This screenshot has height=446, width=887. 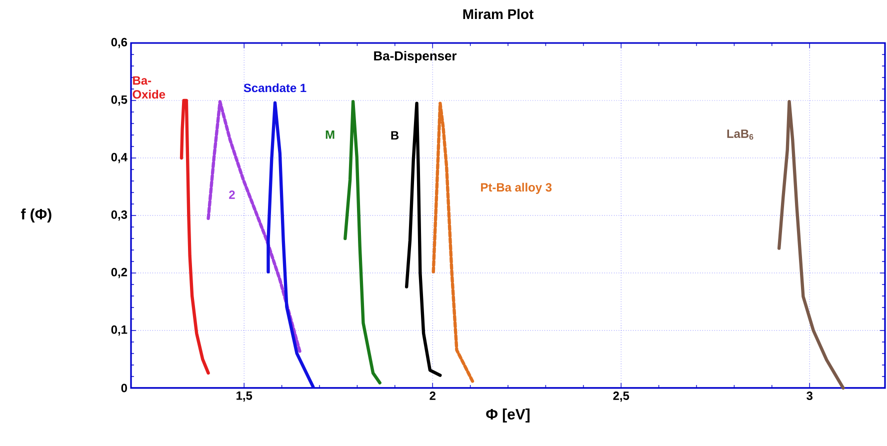 I want to click on annotation: Ba-Dispenser, so click(x=415, y=57).